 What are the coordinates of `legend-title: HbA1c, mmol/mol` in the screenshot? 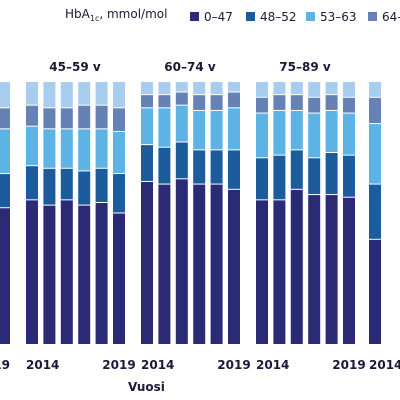 It's located at (116, 15).